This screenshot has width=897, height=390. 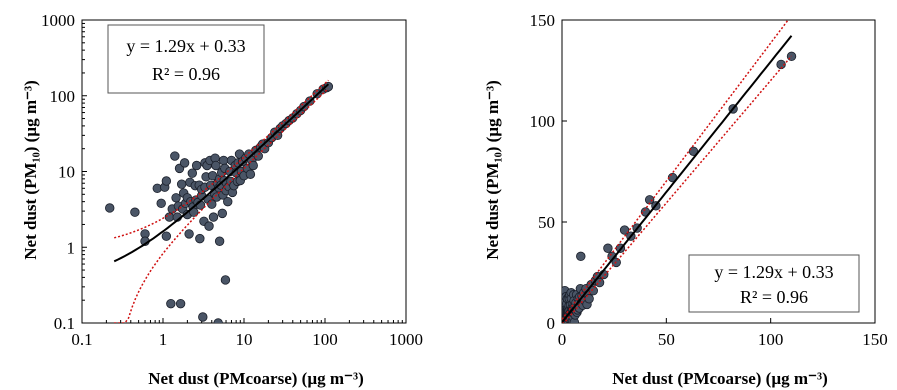 I want to click on left-regression-line, so click(x=221, y=173).